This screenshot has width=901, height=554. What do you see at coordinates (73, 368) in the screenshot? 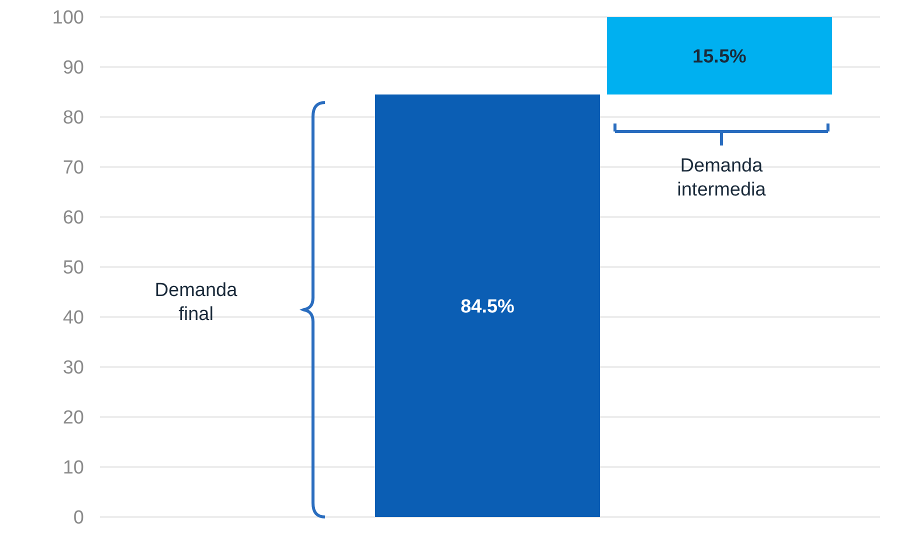
I see `y-tick-label: 30` at bounding box center [73, 368].